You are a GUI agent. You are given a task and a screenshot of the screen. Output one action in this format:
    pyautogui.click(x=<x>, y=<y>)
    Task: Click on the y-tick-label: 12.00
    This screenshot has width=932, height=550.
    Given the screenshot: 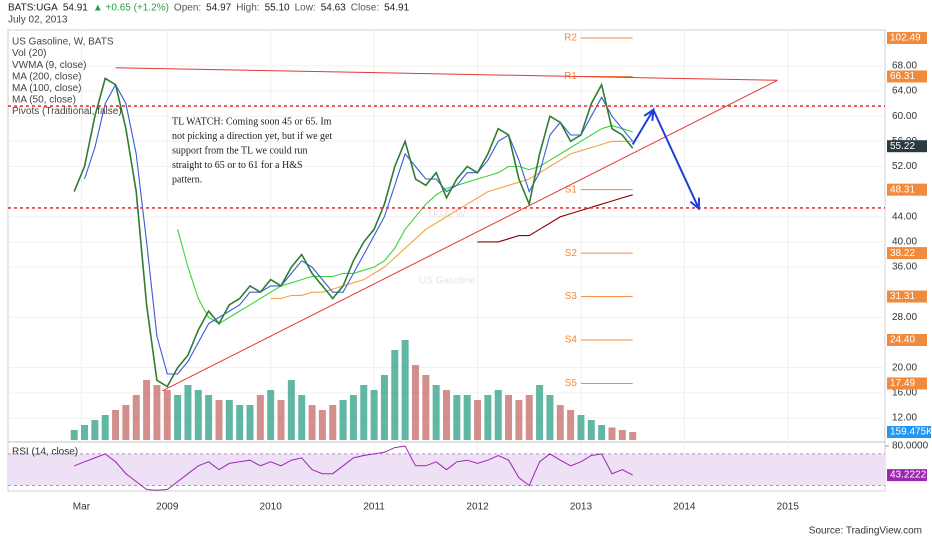 What is the action you would take?
    pyautogui.click(x=904, y=418)
    